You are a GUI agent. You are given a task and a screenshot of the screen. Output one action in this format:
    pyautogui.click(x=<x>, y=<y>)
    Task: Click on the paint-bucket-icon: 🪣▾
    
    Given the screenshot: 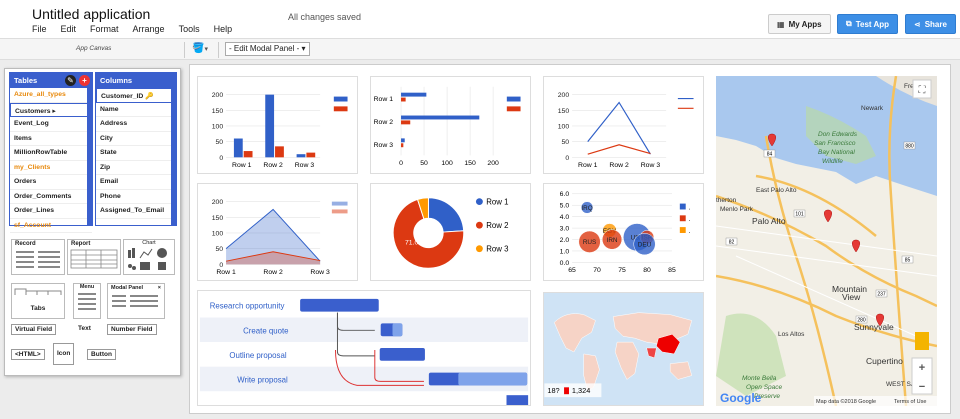 What is the action you would take?
    pyautogui.click(x=200, y=48)
    